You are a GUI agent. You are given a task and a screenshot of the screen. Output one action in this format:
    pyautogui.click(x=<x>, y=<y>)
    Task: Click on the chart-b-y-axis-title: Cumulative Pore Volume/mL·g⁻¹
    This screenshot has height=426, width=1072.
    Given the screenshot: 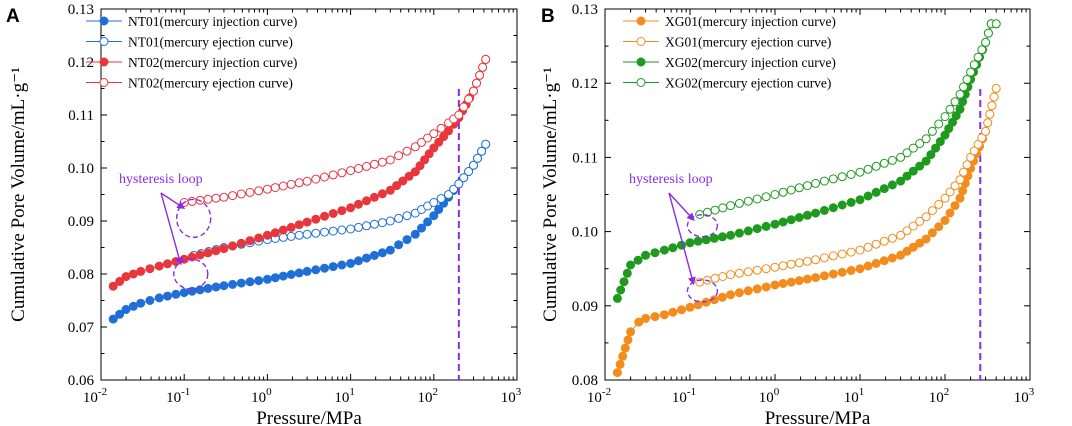 What is the action you would take?
    pyautogui.click(x=550, y=194)
    